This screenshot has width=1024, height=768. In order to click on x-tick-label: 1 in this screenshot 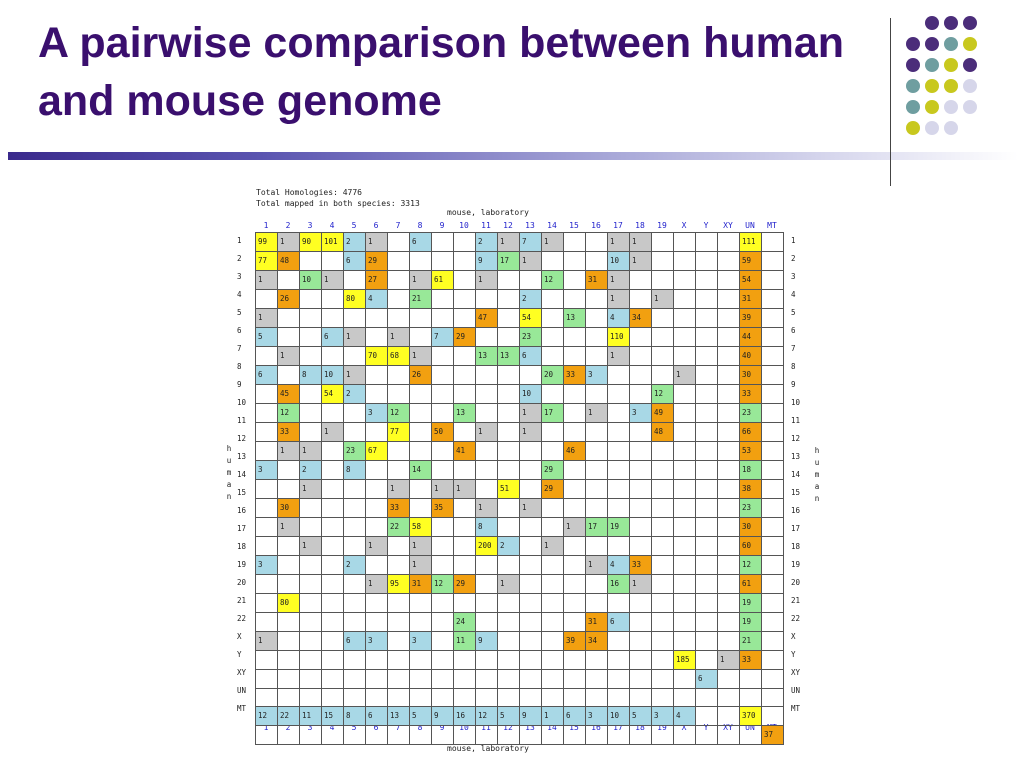, I will do `click(266, 225)`.